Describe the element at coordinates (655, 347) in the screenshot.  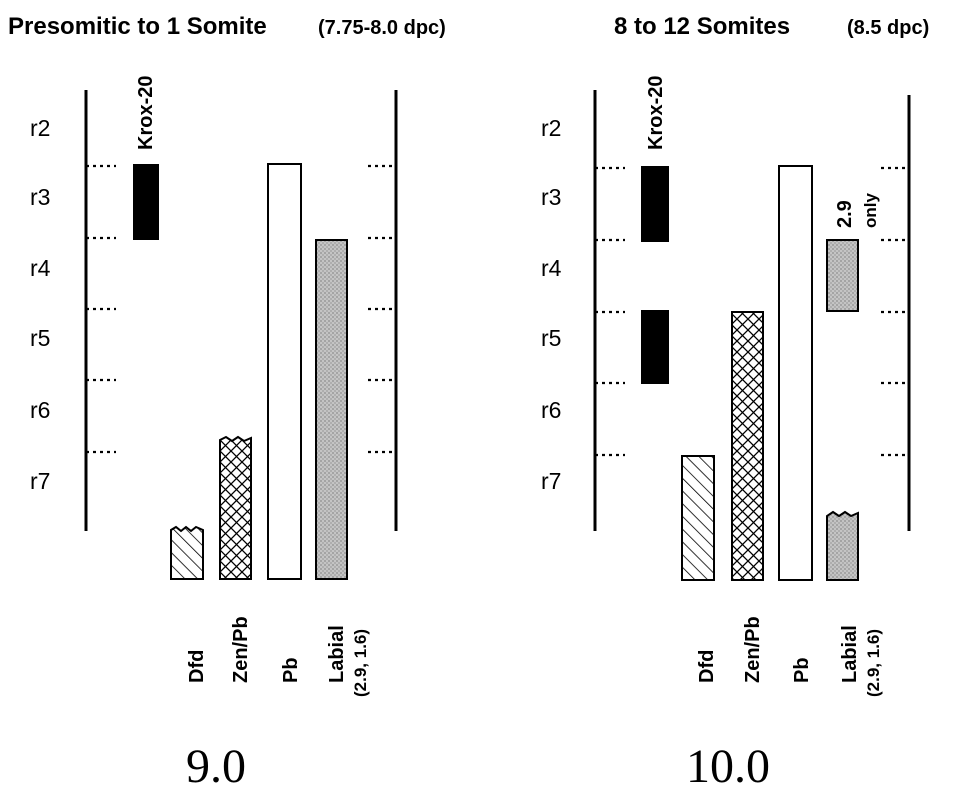
I see `krox20-domain-r5` at that location.